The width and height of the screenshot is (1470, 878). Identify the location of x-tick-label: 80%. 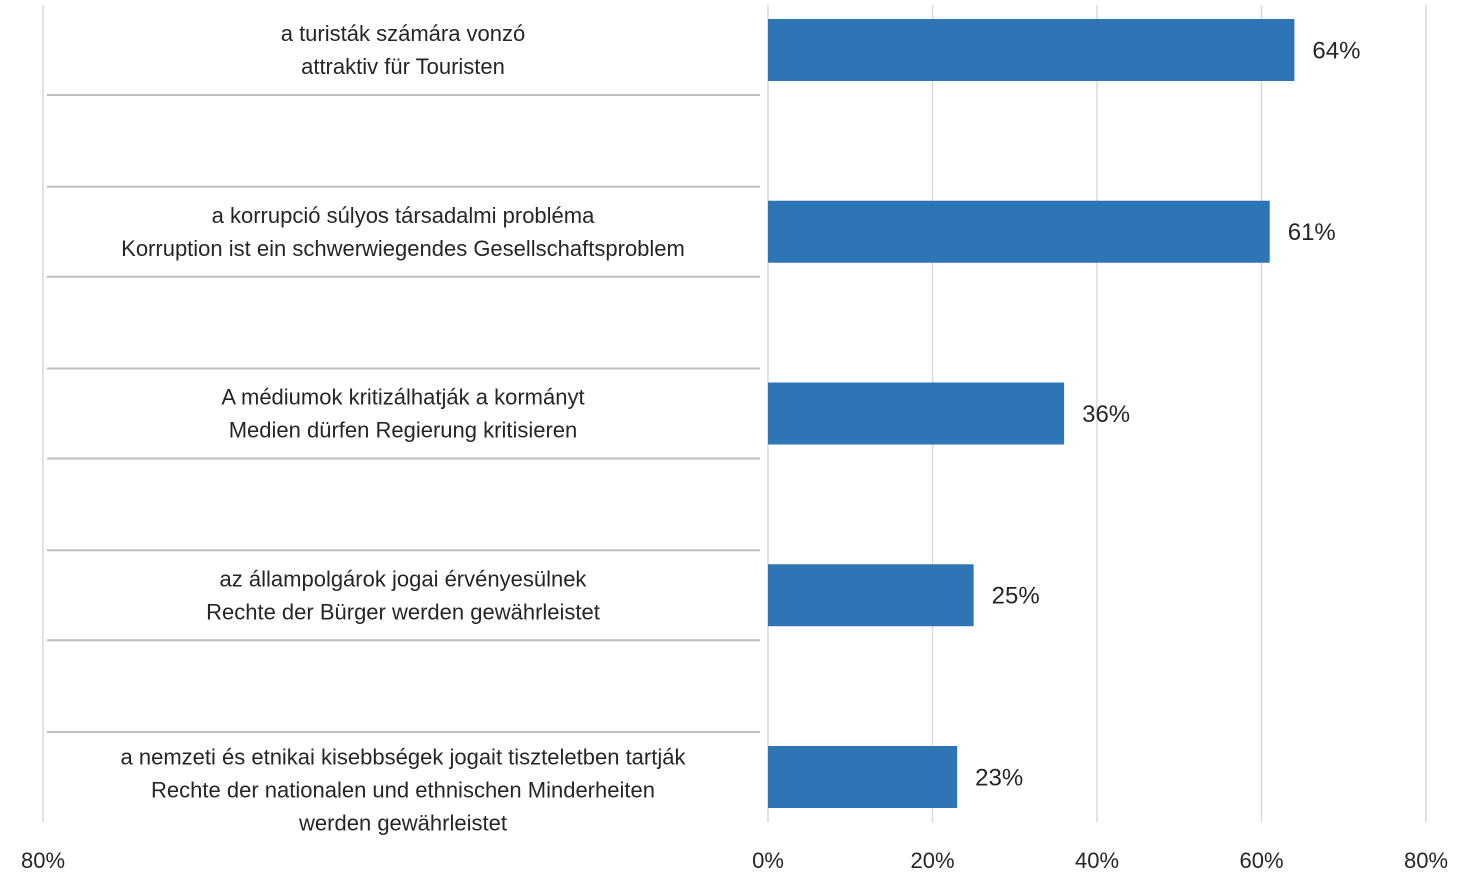
(1426, 860).